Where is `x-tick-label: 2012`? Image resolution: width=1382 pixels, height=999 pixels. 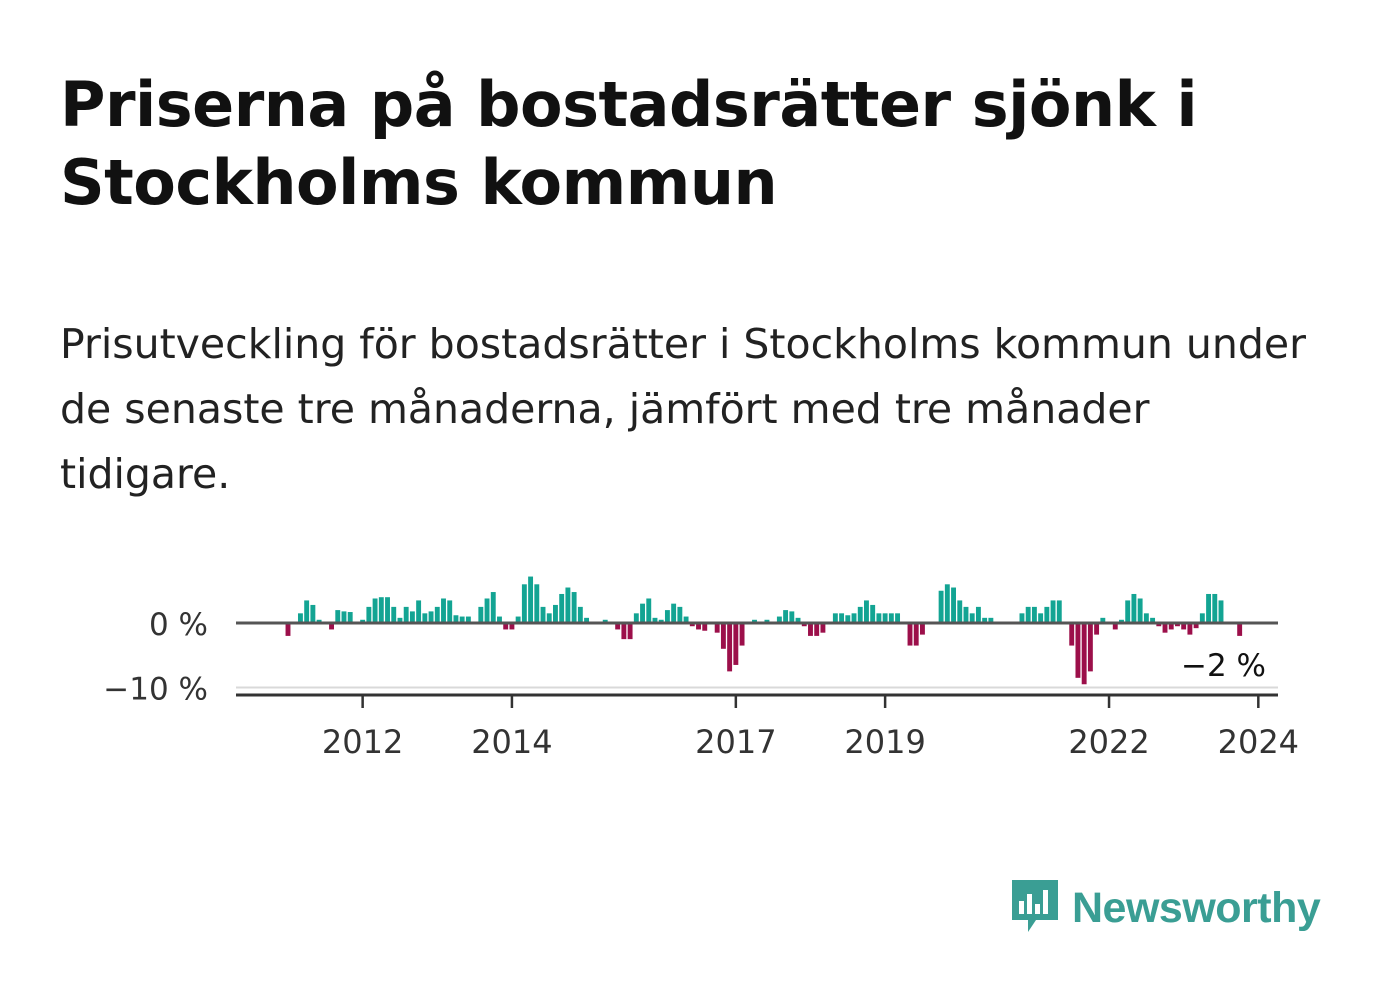
x-tick-label: 2012 is located at coordinates (362, 742).